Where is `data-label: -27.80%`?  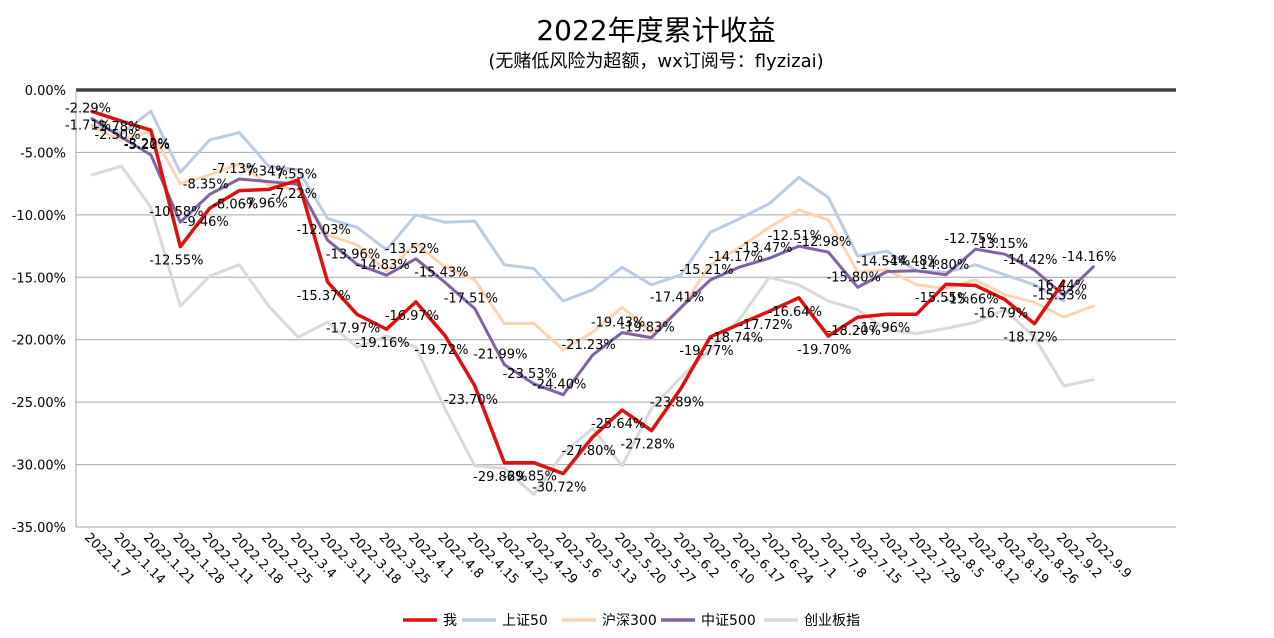 data-label: -27.80% is located at coordinates (589, 451).